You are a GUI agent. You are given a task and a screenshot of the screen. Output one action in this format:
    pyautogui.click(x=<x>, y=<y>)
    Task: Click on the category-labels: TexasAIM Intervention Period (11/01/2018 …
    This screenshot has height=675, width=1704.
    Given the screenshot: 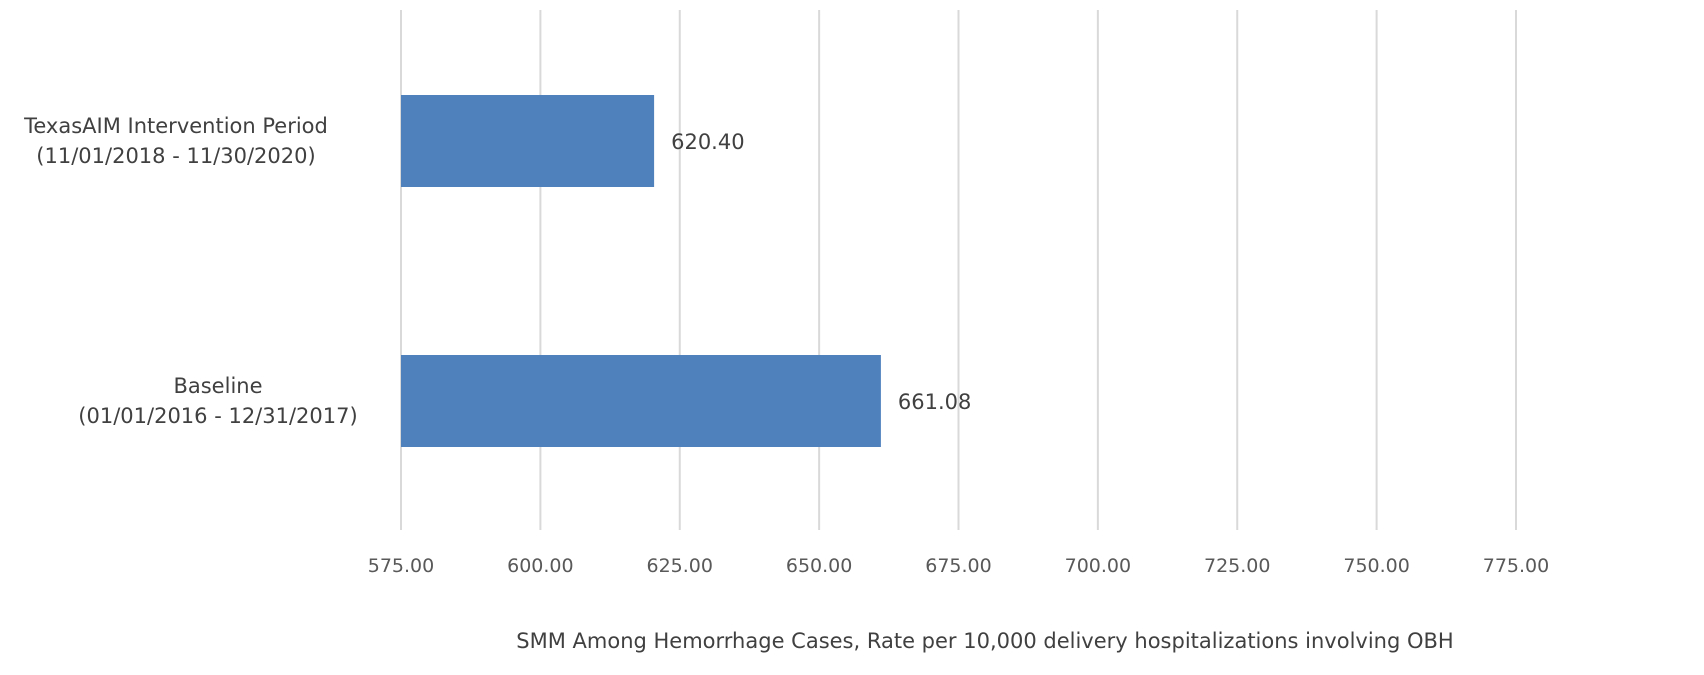 What is the action you would take?
    pyautogui.click(x=190, y=271)
    